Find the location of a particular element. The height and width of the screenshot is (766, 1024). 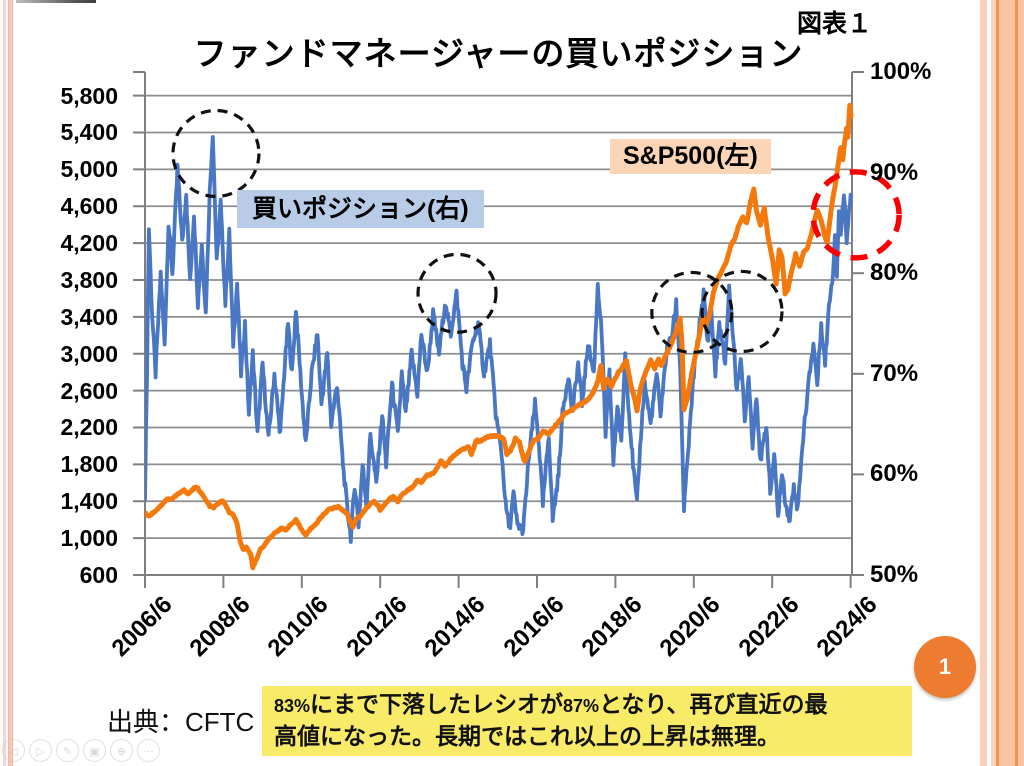

y-left-tick-label: 600 is located at coordinates (98, 575).